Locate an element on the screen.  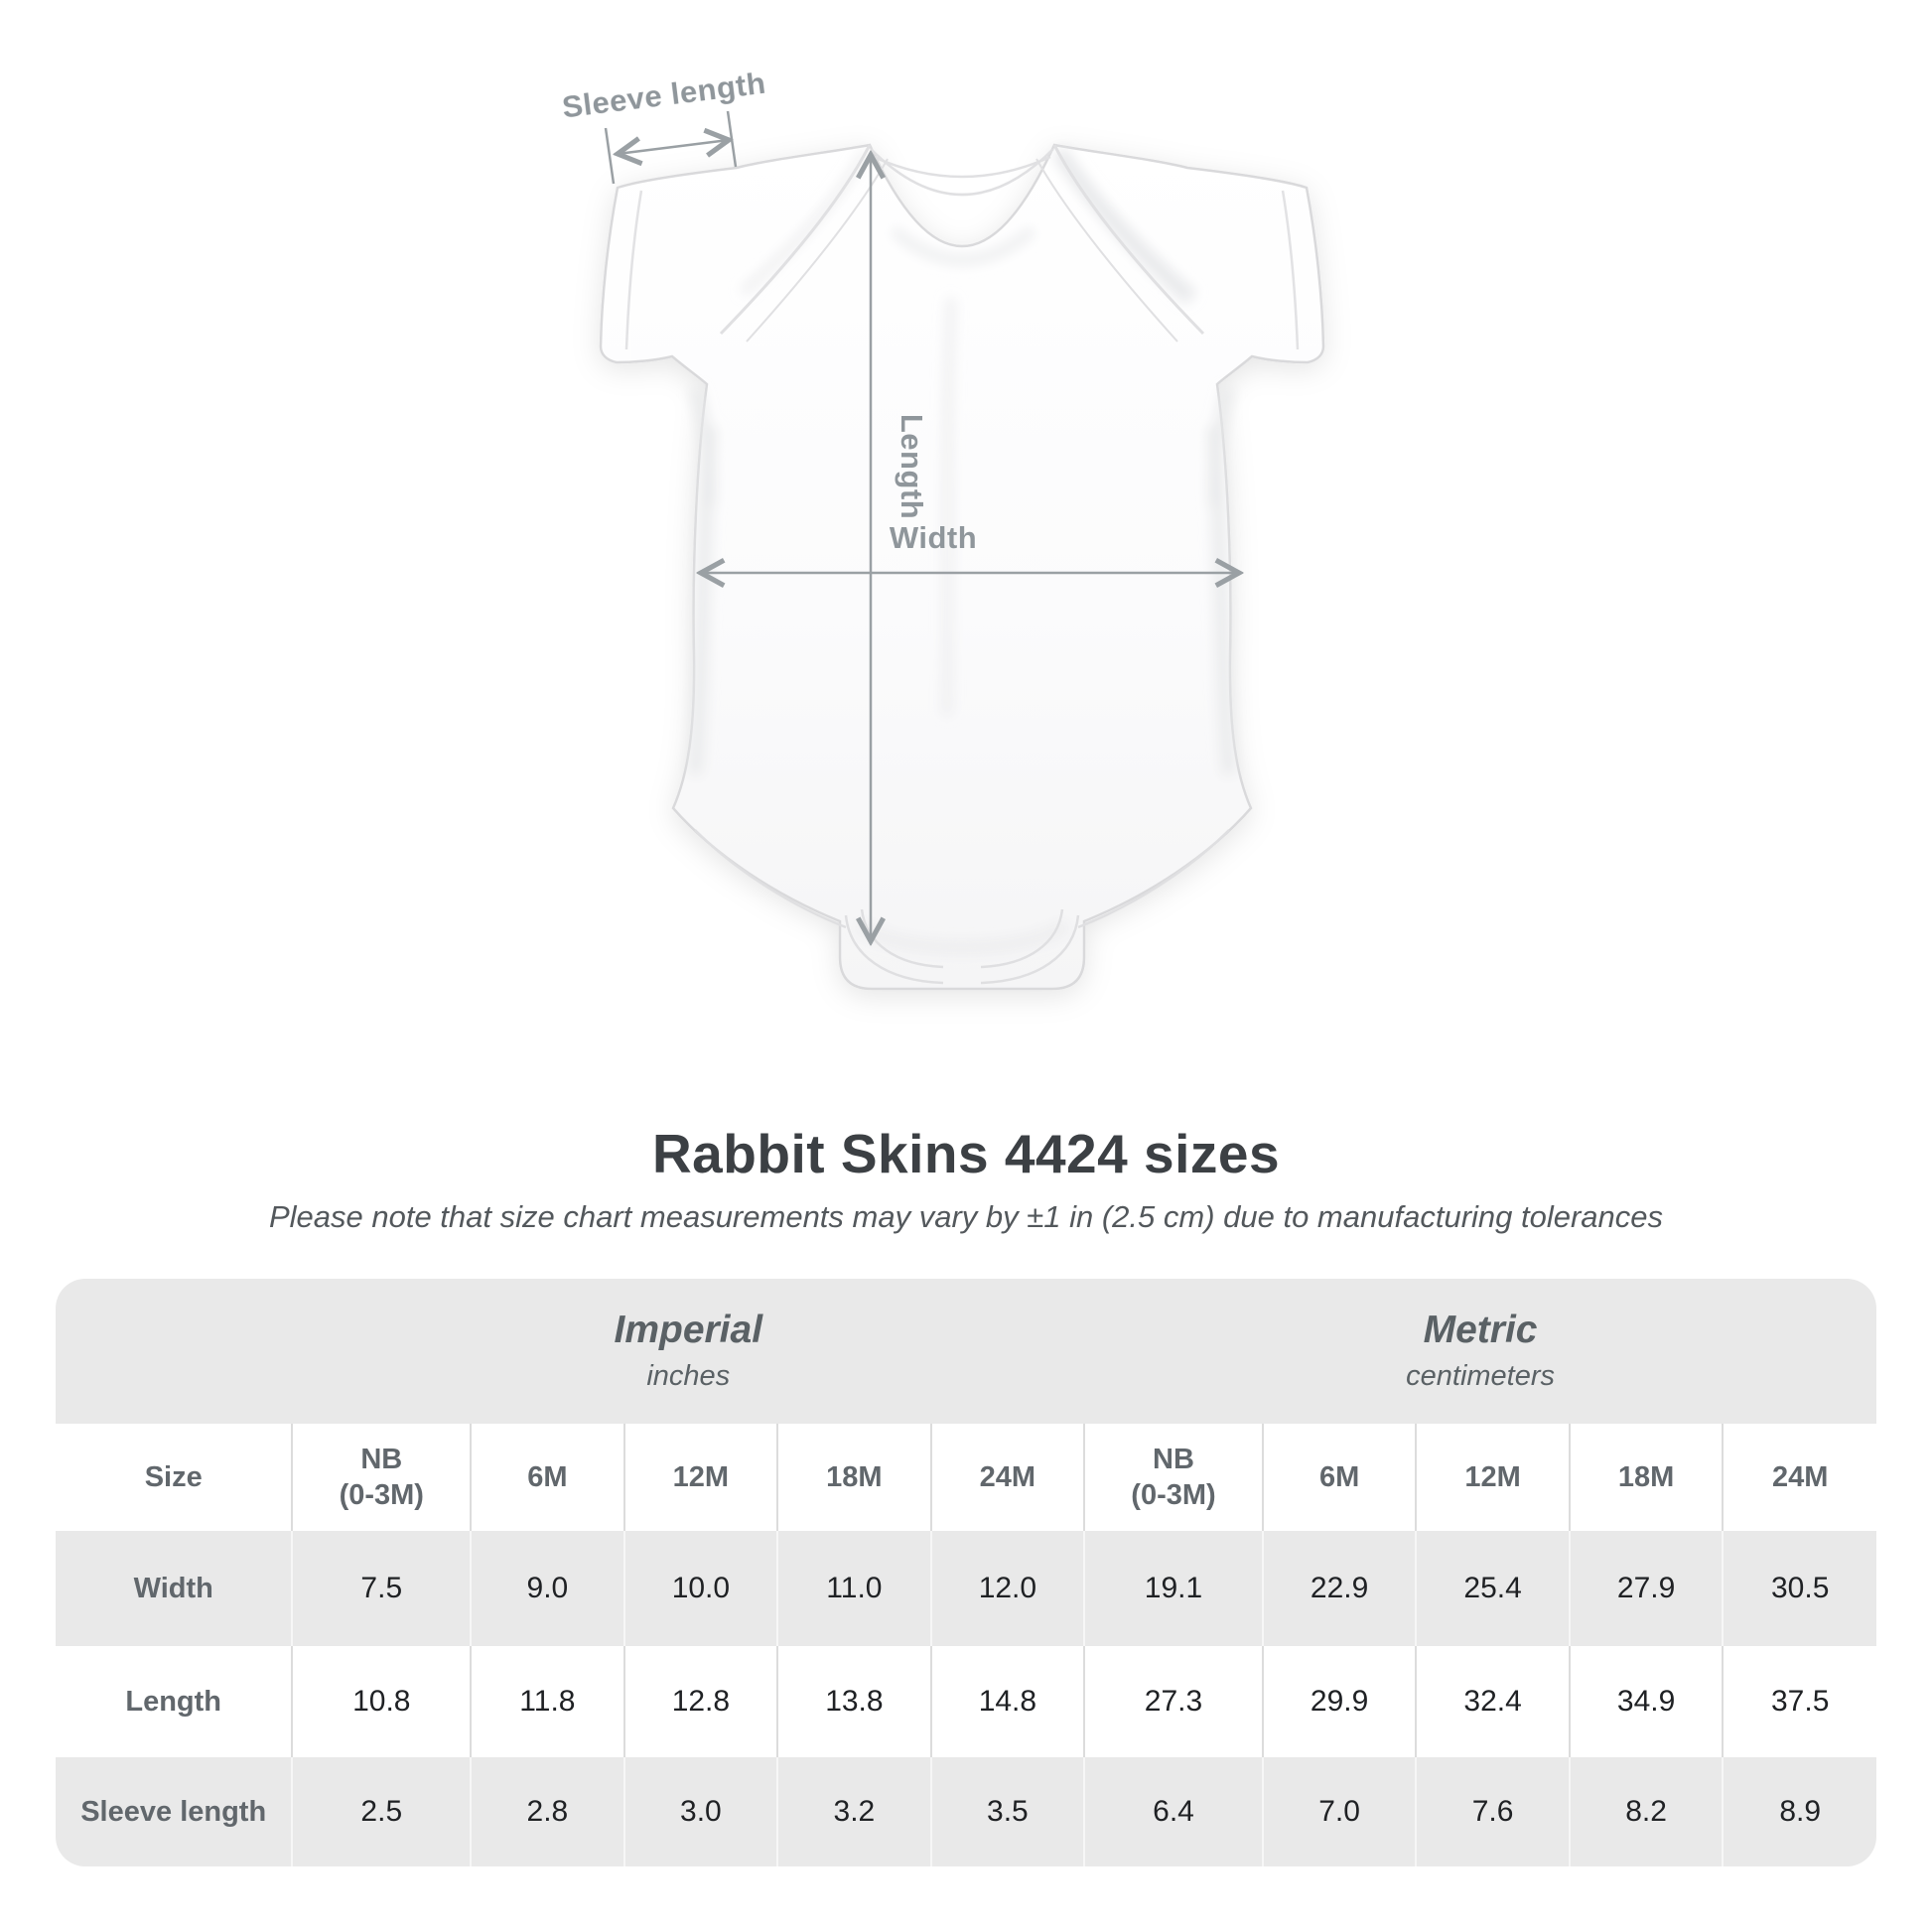
row-label-sleeve-length: Sleeve length is located at coordinates (174, 1812).